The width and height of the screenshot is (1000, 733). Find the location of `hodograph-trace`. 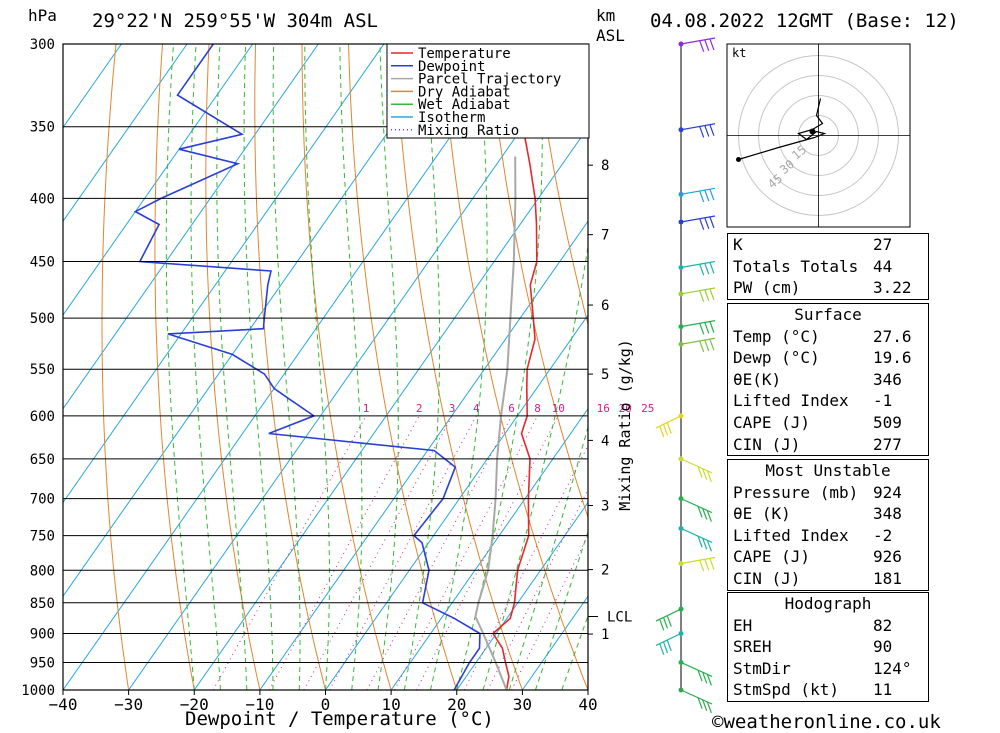

hodograph-trace is located at coordinates (782, 129).